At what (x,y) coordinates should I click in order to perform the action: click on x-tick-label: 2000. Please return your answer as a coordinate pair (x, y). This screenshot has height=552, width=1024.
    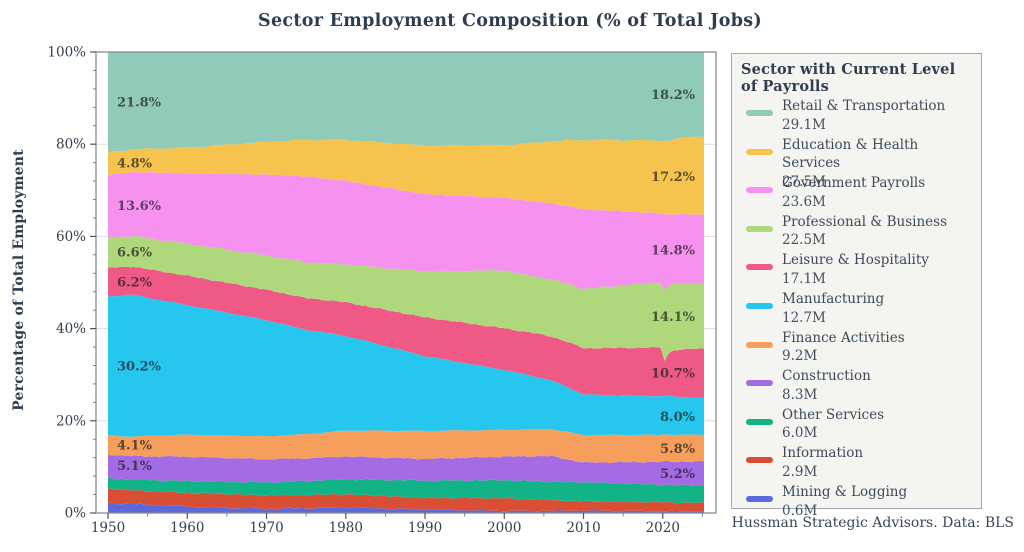
    Looking at the image, I should click on (504, 528).